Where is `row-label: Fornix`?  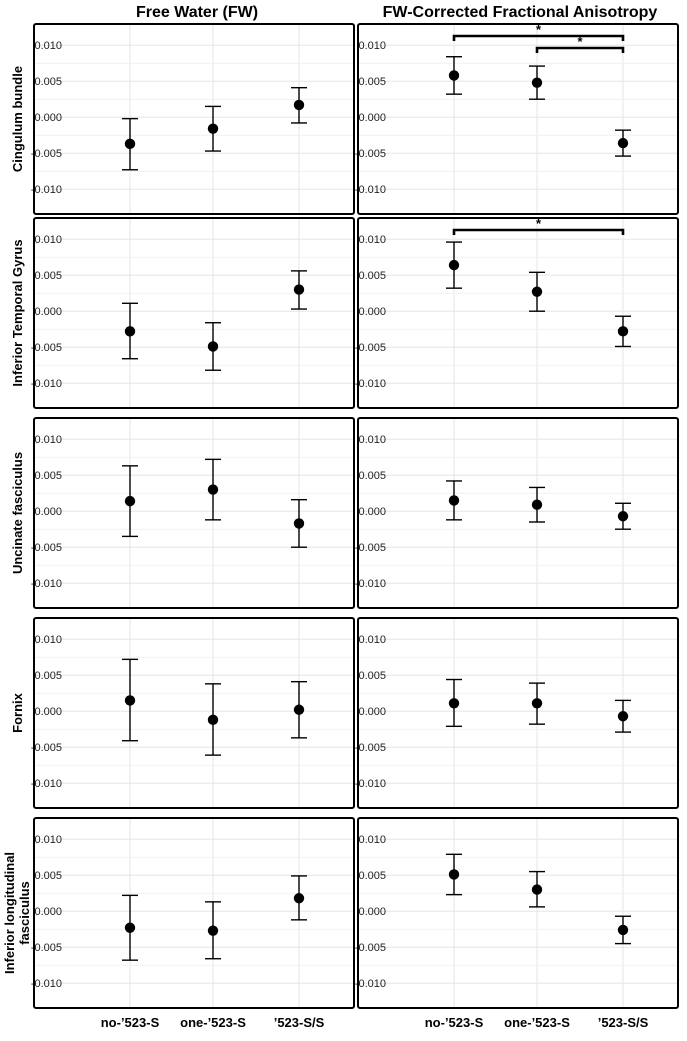 row-label: Fornix is located at coordinates (17, 712).